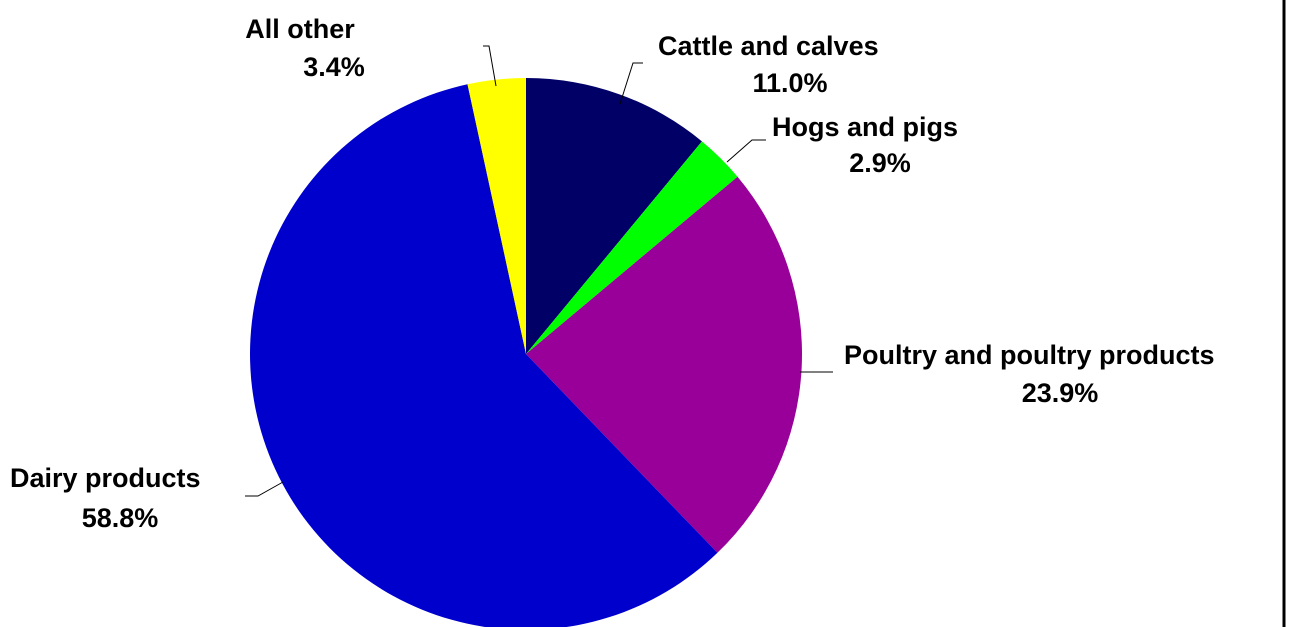 This screenshot has width=1291, height=627. What do you see at coordinates (120, 518) in the screenshot?
I see `slice-value-dairy-products: 58.8%` at bounding box center [120, 518].